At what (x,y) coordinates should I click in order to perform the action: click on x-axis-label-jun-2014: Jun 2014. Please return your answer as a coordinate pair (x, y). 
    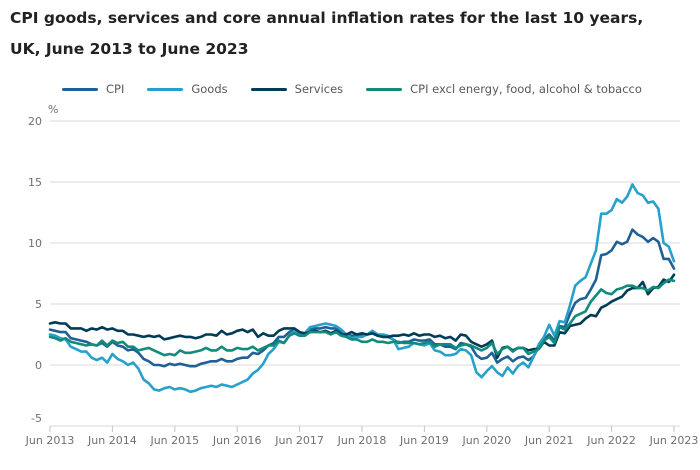
    Looking at the image, I should click on (112, 440).